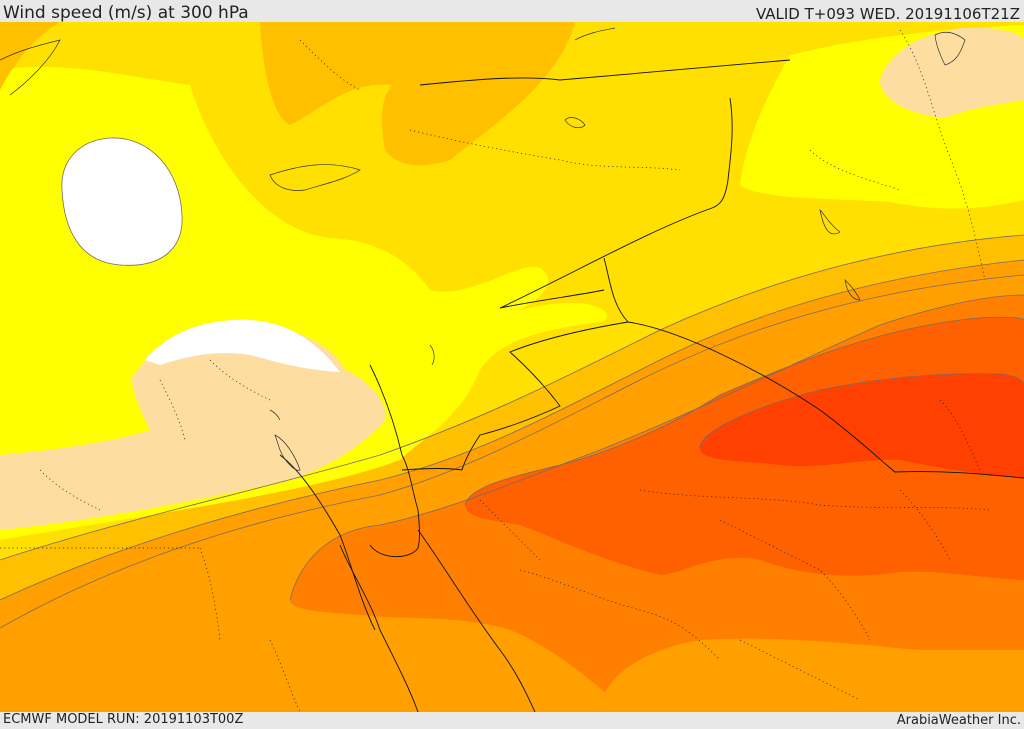  I want to click on light-area-northeast, so click(952, 72).